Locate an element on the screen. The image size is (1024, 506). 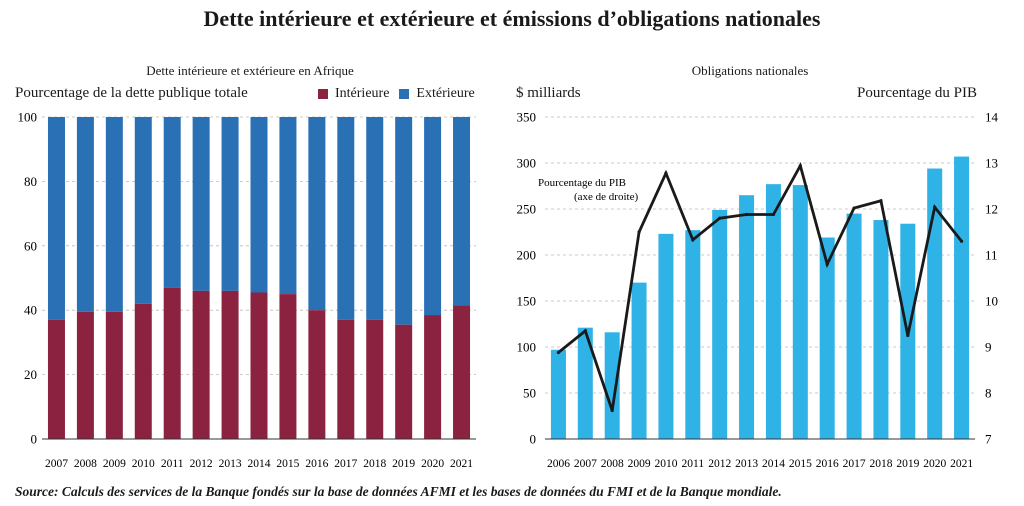
left-x-tick-label: 2018 is located at coordinates (374, 464).